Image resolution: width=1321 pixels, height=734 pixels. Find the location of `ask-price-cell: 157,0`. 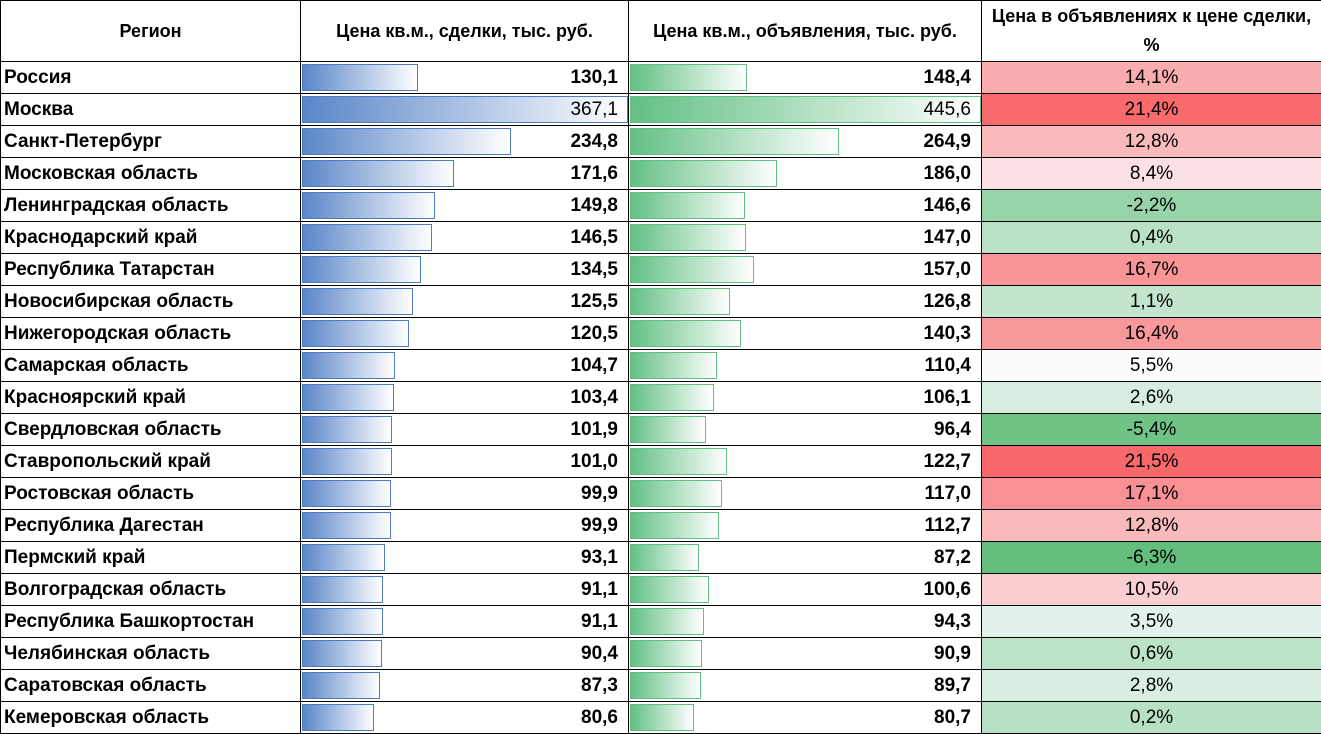

ask-price-cell: 157,0 is located at coordinates (805, 270).